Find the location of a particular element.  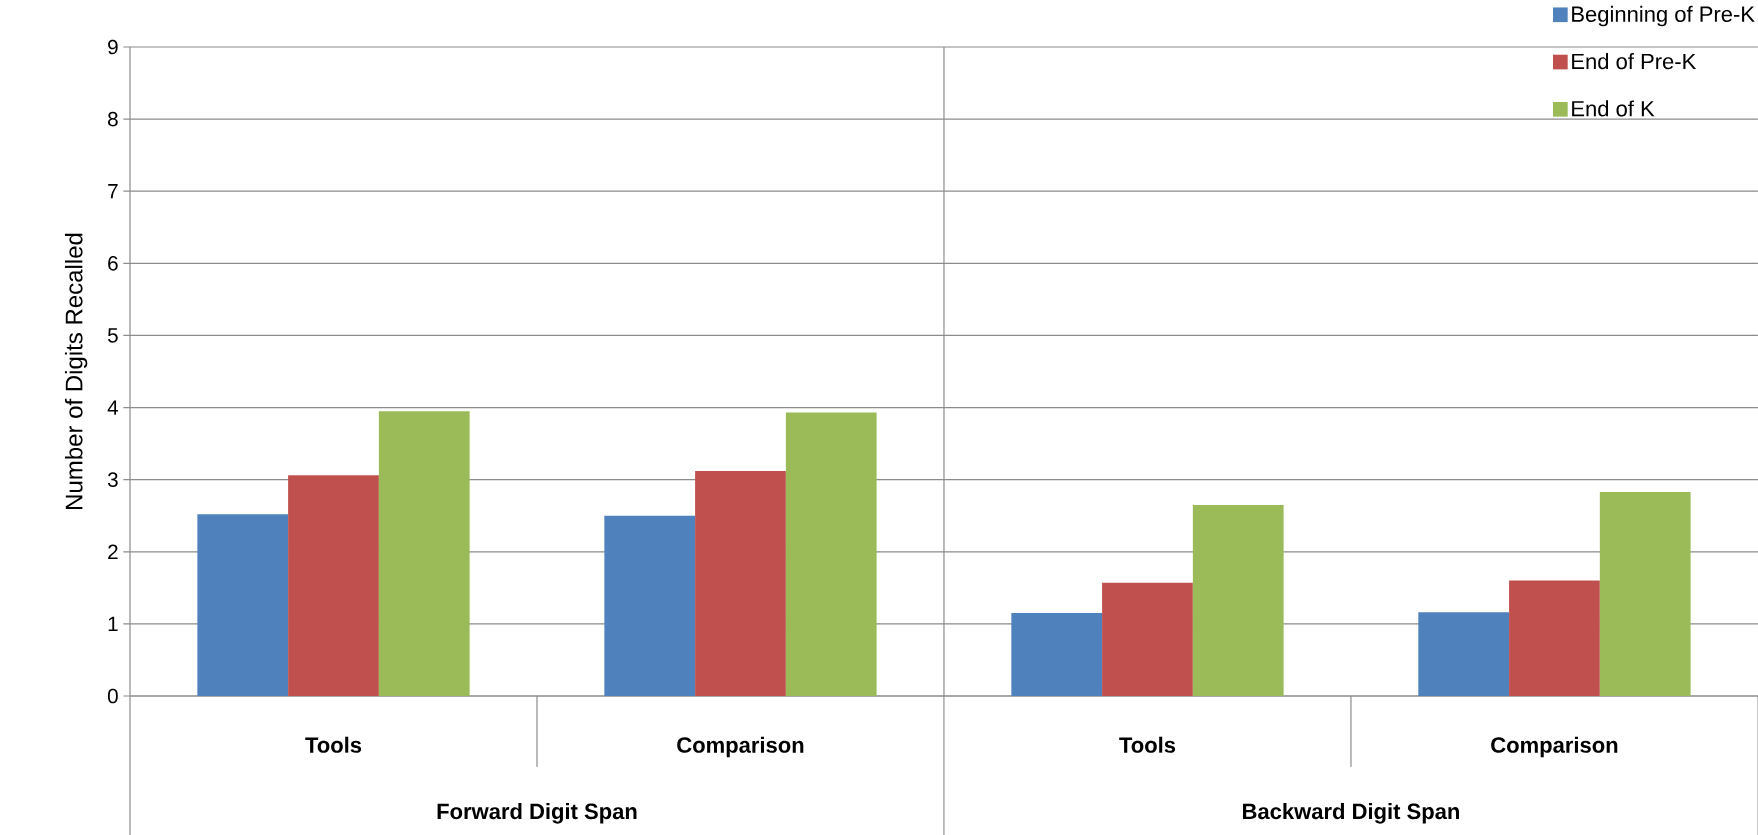

y-axis-title: Number of Digits Recalled is located at coordinates (76, 371).